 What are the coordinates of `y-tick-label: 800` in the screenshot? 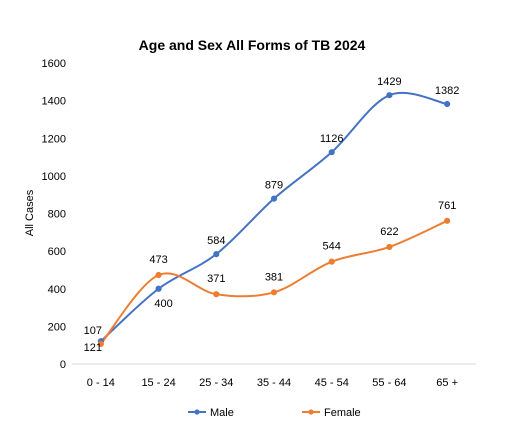 It's located at (57, 215).